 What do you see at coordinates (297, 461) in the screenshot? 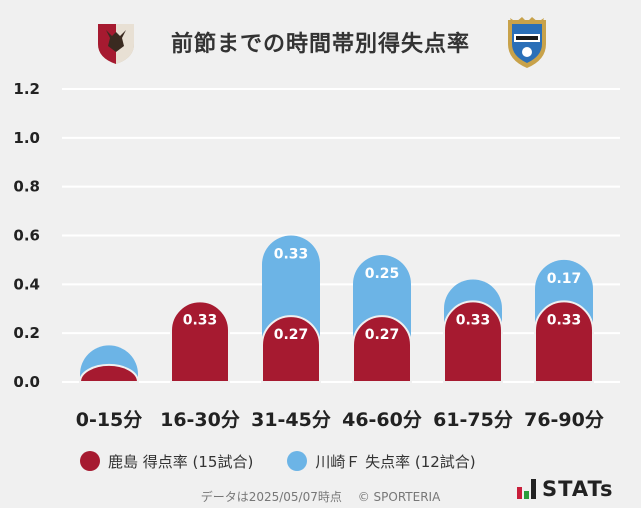
I see `legend-swatch-kawasaki` at bounding box center [297, 461].